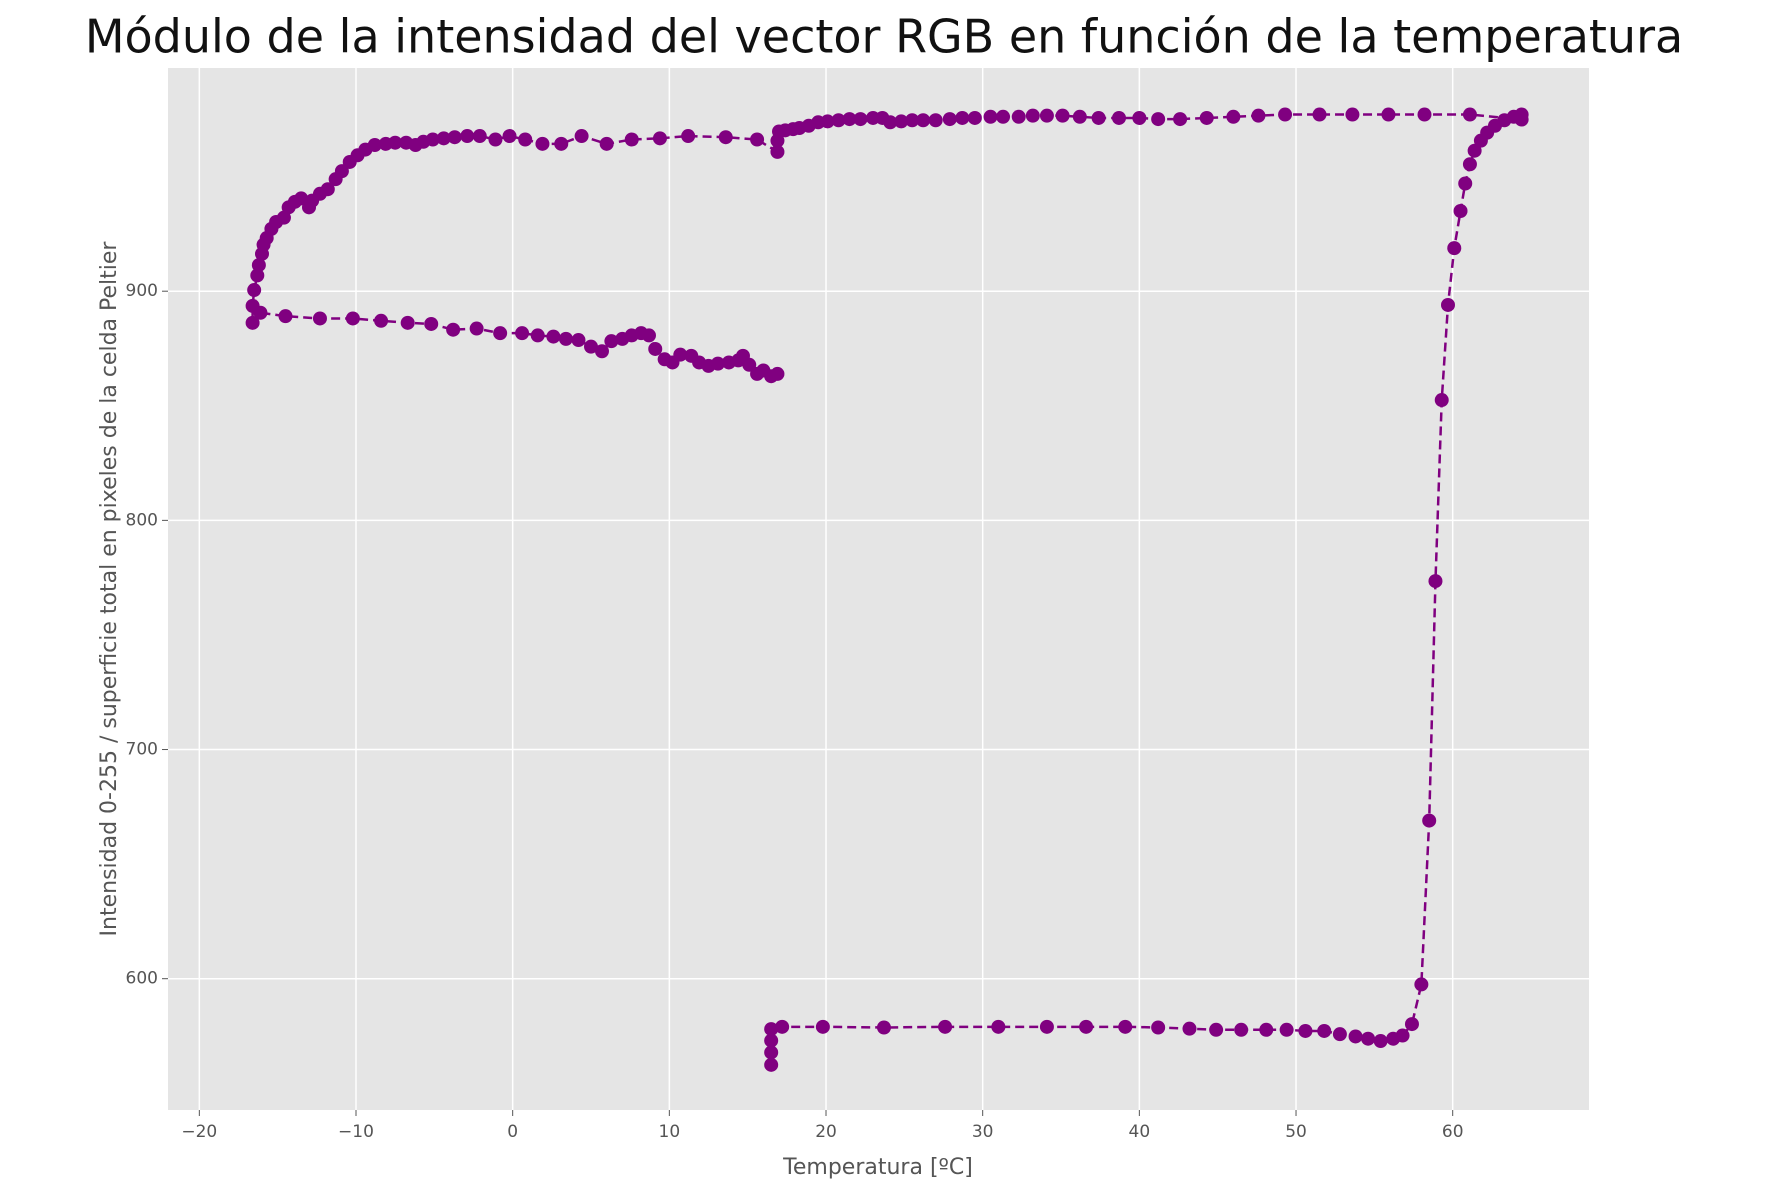 The height and width of the screenshot is (1188, 1768). I want to click on x-tick-label: −20, so click(199, 1132).